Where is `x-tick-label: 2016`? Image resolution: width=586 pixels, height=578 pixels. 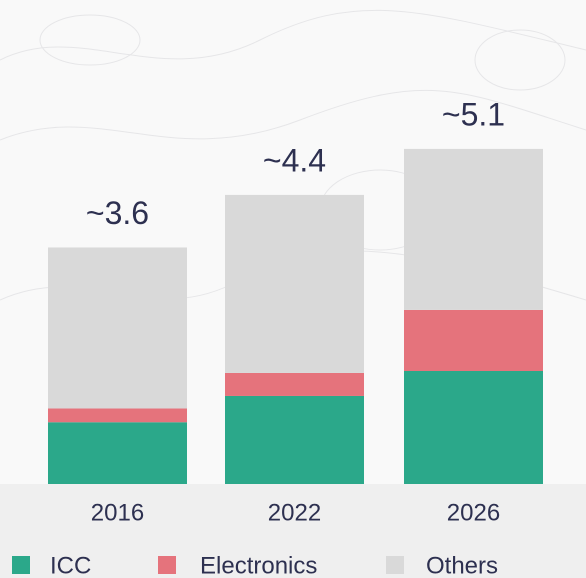 x-tick-label: 2016 is located at coordinates (117, 512).